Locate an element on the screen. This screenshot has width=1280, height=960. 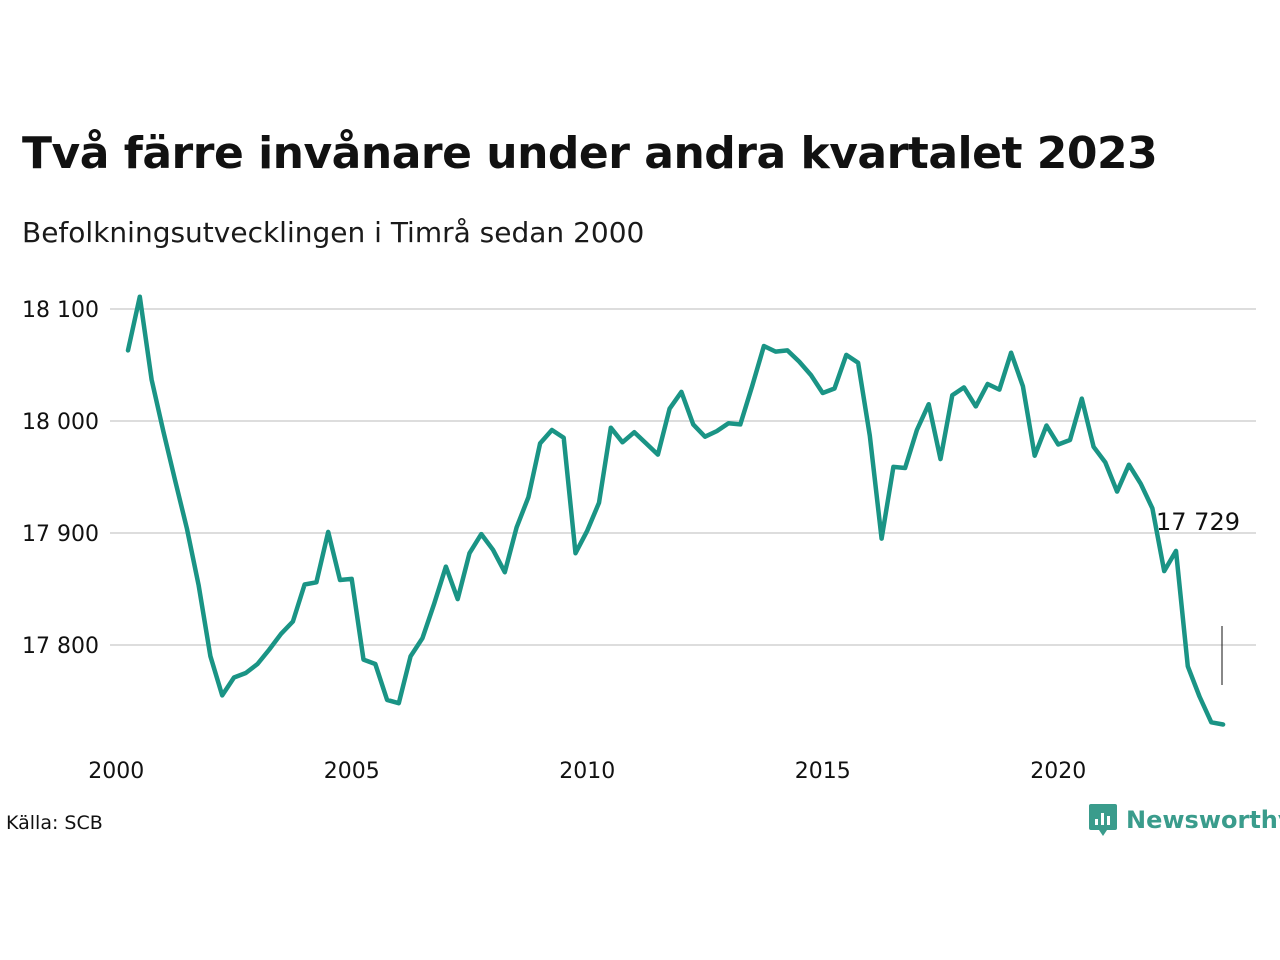
y-tick-label: 18 100 is located at coordinates (60, 310).